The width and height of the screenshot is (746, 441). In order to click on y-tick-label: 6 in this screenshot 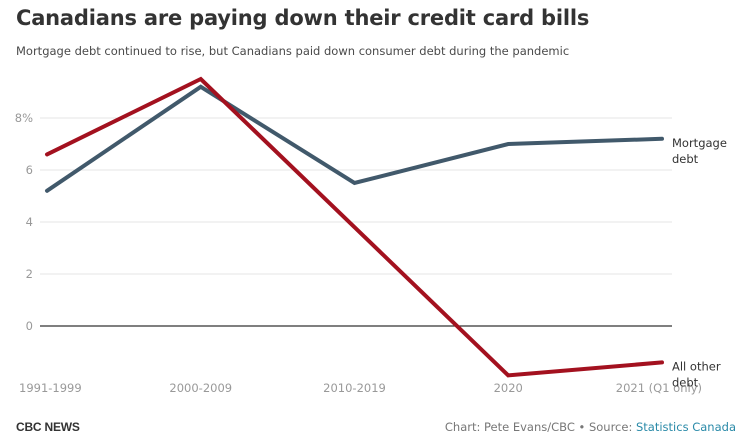, I will do `click(29, 170)`.